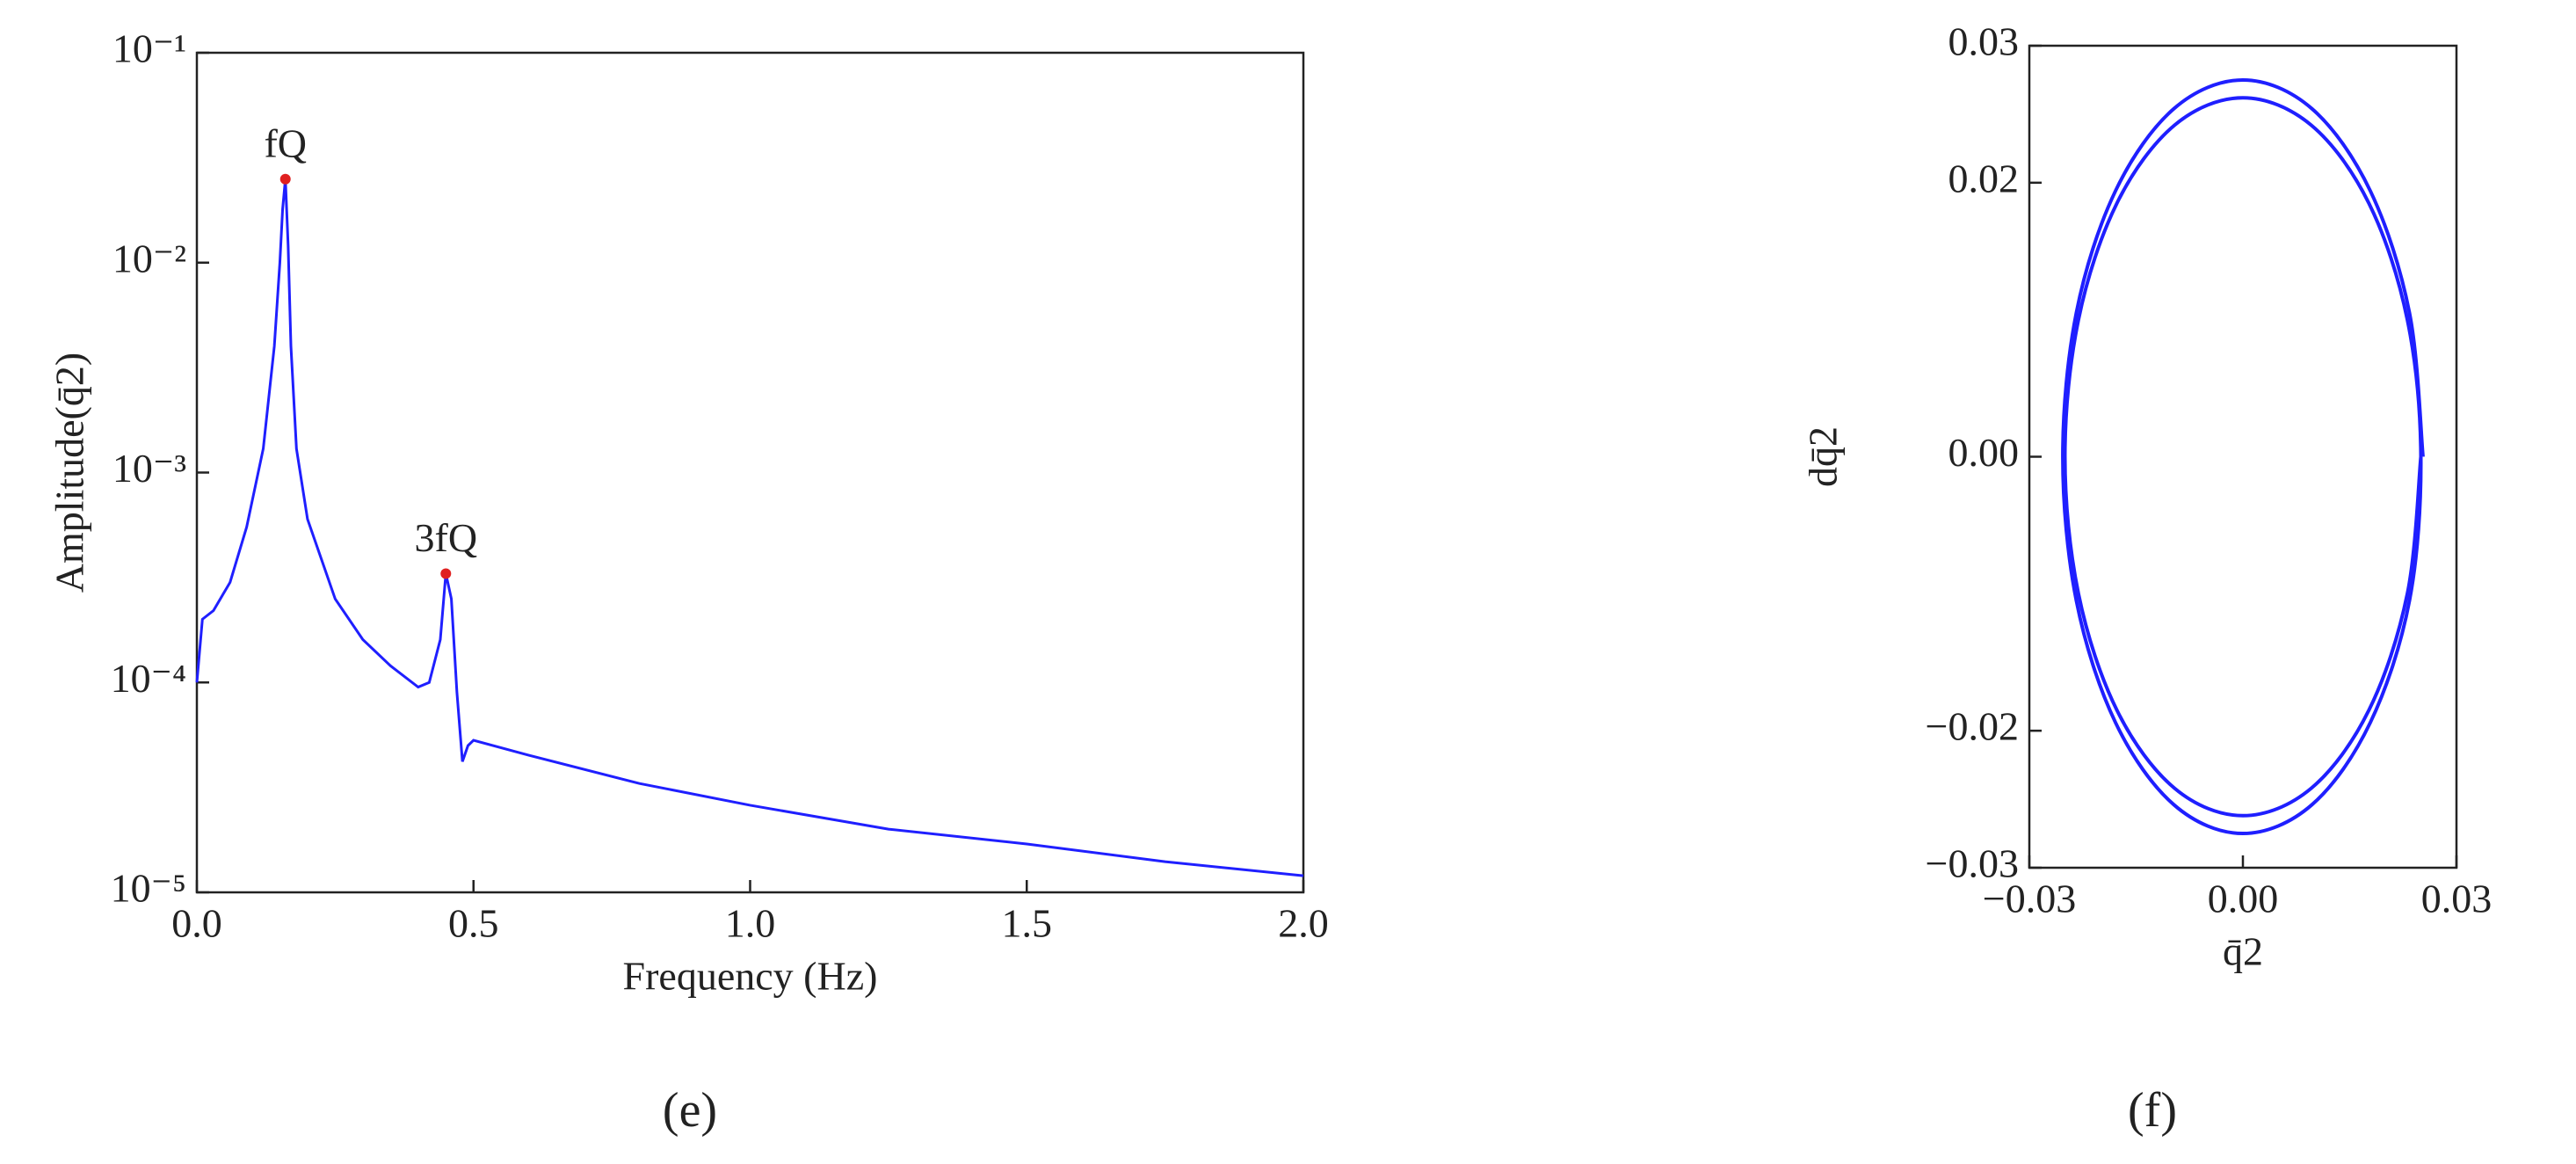  Describe the element at coordinates (148, 888) in the screenshot. I see `y-tick-label: 10⁻⁵` at that location.